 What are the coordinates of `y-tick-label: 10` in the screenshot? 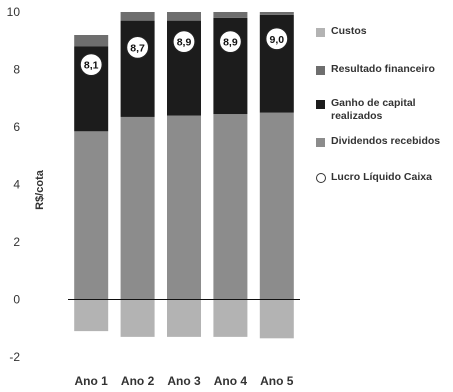 It's located at (14, 12).